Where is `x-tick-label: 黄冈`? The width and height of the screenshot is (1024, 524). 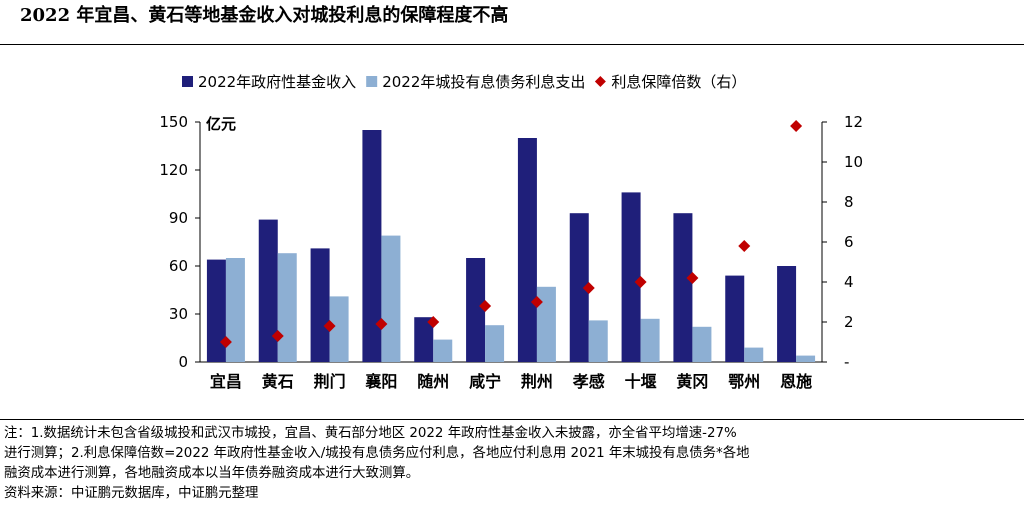 x-tick-label: 黄冈 is located at coordinates (692, 381).